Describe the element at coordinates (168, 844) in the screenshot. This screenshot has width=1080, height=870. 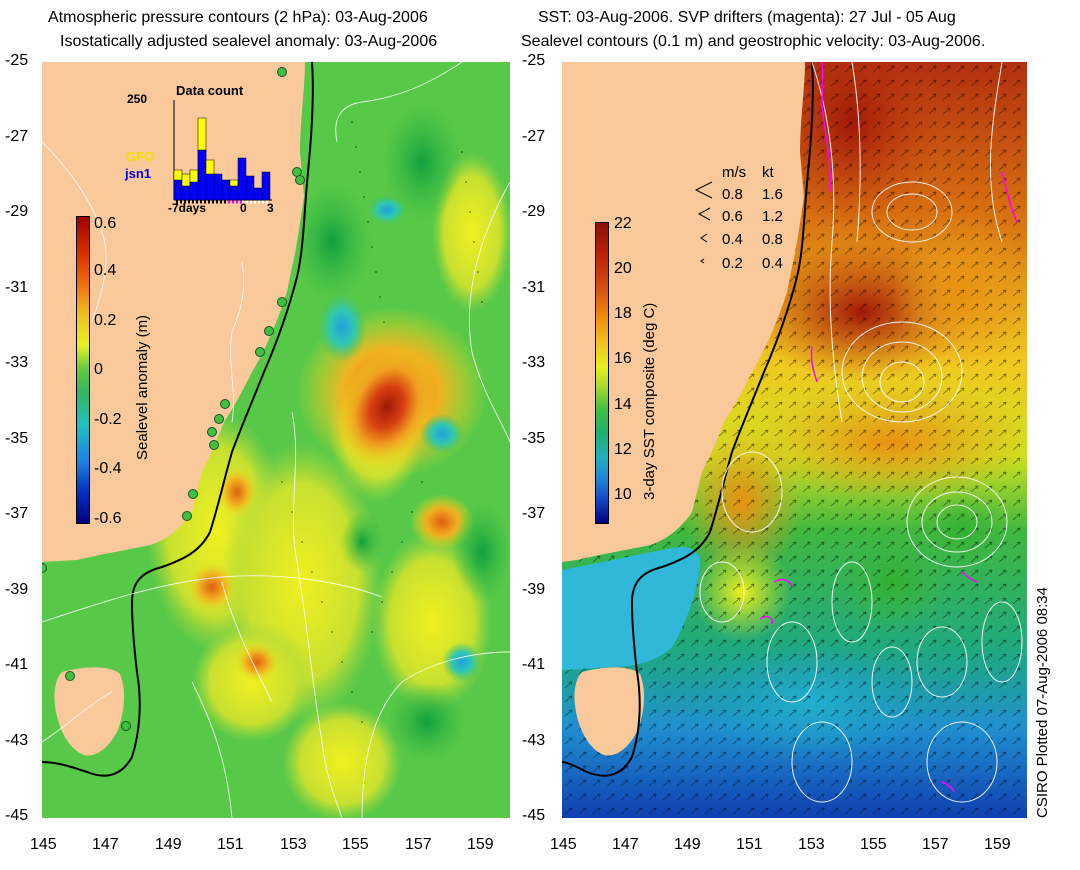
I see `left-lon-tick: 149` at that location.